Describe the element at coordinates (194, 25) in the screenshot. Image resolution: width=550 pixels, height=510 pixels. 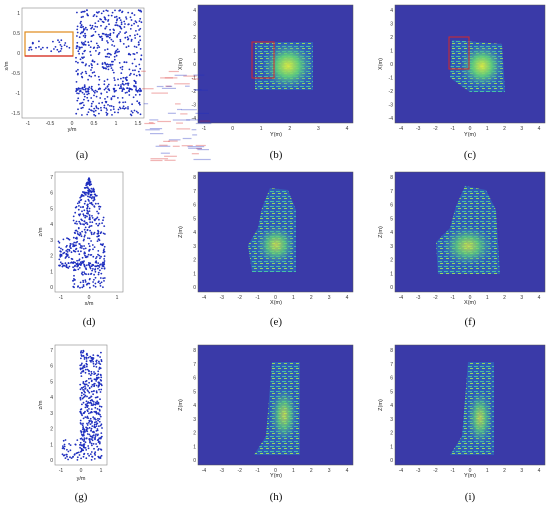
I see `panel-b-ytick: 3` at that location.